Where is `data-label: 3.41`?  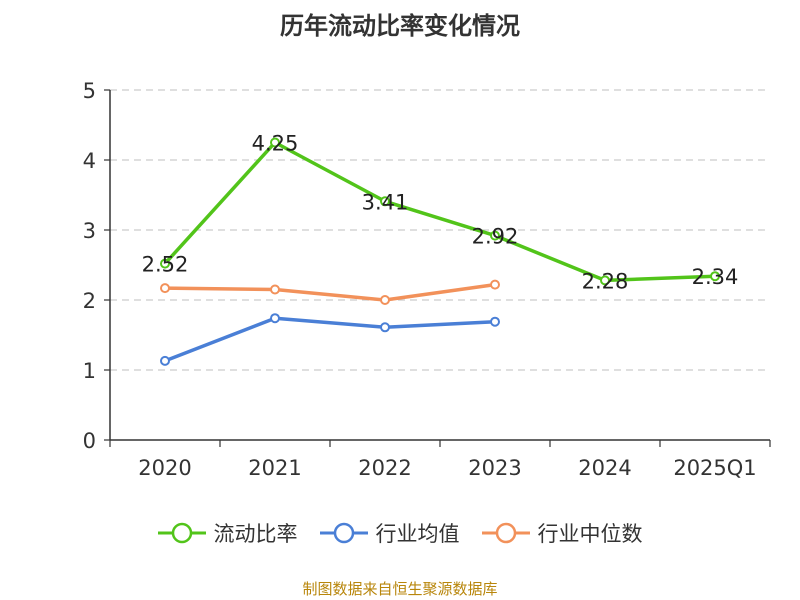 data-label: 3.41 is located at coordinates (385, 202).